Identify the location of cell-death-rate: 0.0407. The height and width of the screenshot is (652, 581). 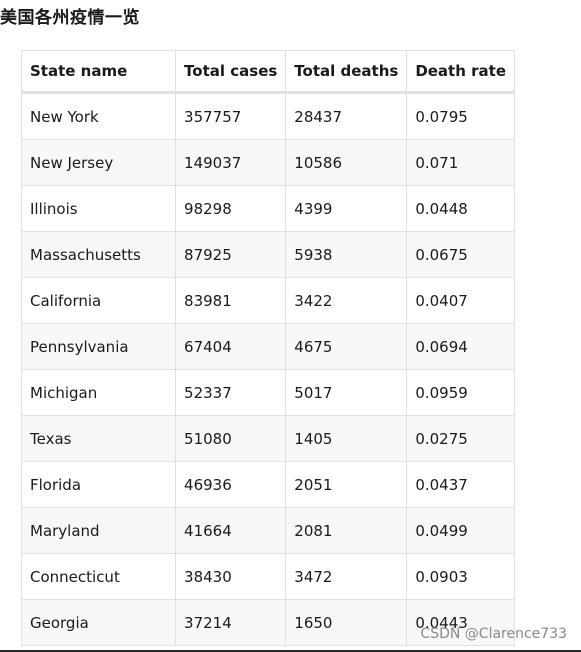
(460, 300).